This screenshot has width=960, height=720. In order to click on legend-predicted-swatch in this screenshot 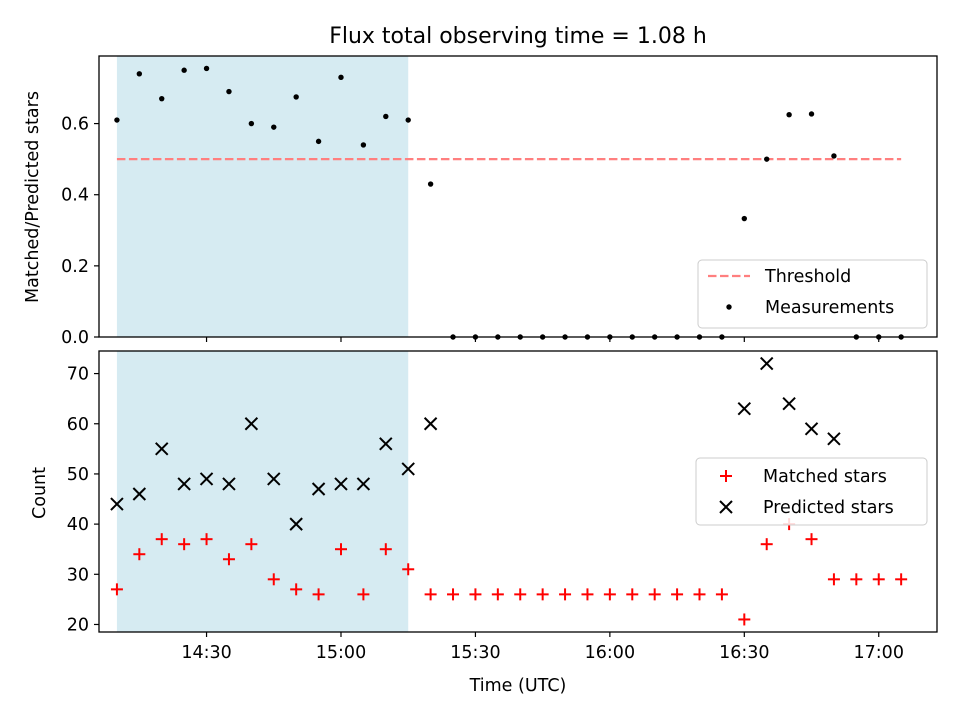, I will do `click(726, 507)`.